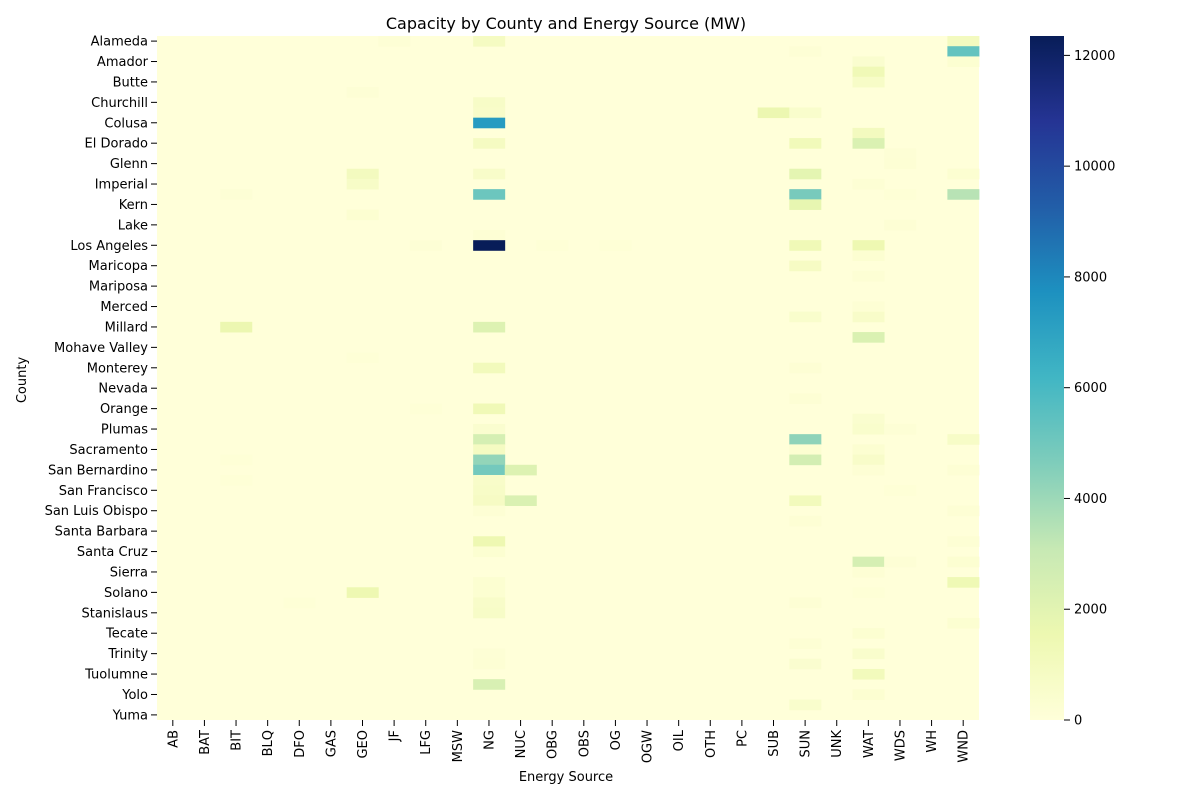 This screenshot has width=1200, height=800. Describe the element at coordinates (124, 307) in the screenshot. I see `y-tick-label: Merced` at that location.